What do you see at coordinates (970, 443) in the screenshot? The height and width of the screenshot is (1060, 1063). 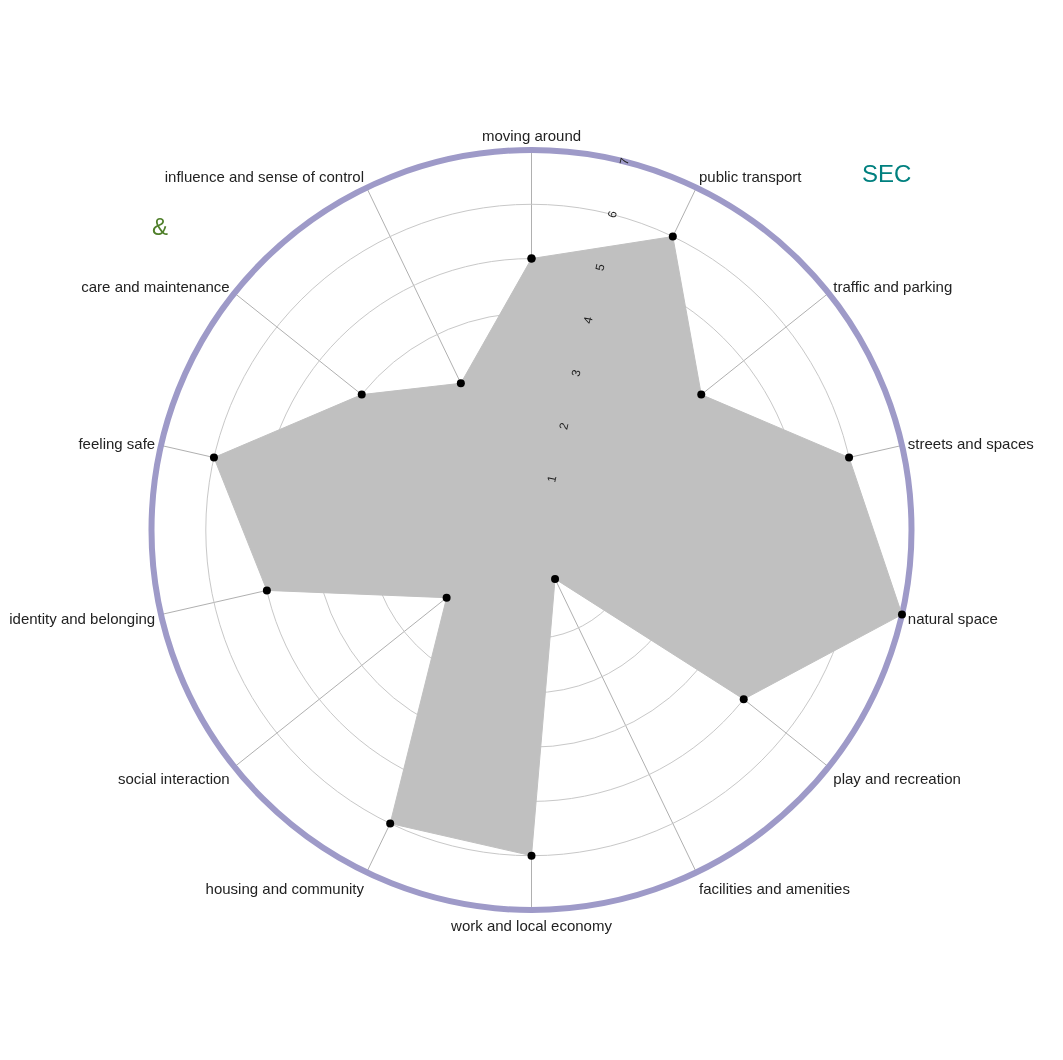 I see `spoke-label: streets and spaces` at bounding box center [970, 443].